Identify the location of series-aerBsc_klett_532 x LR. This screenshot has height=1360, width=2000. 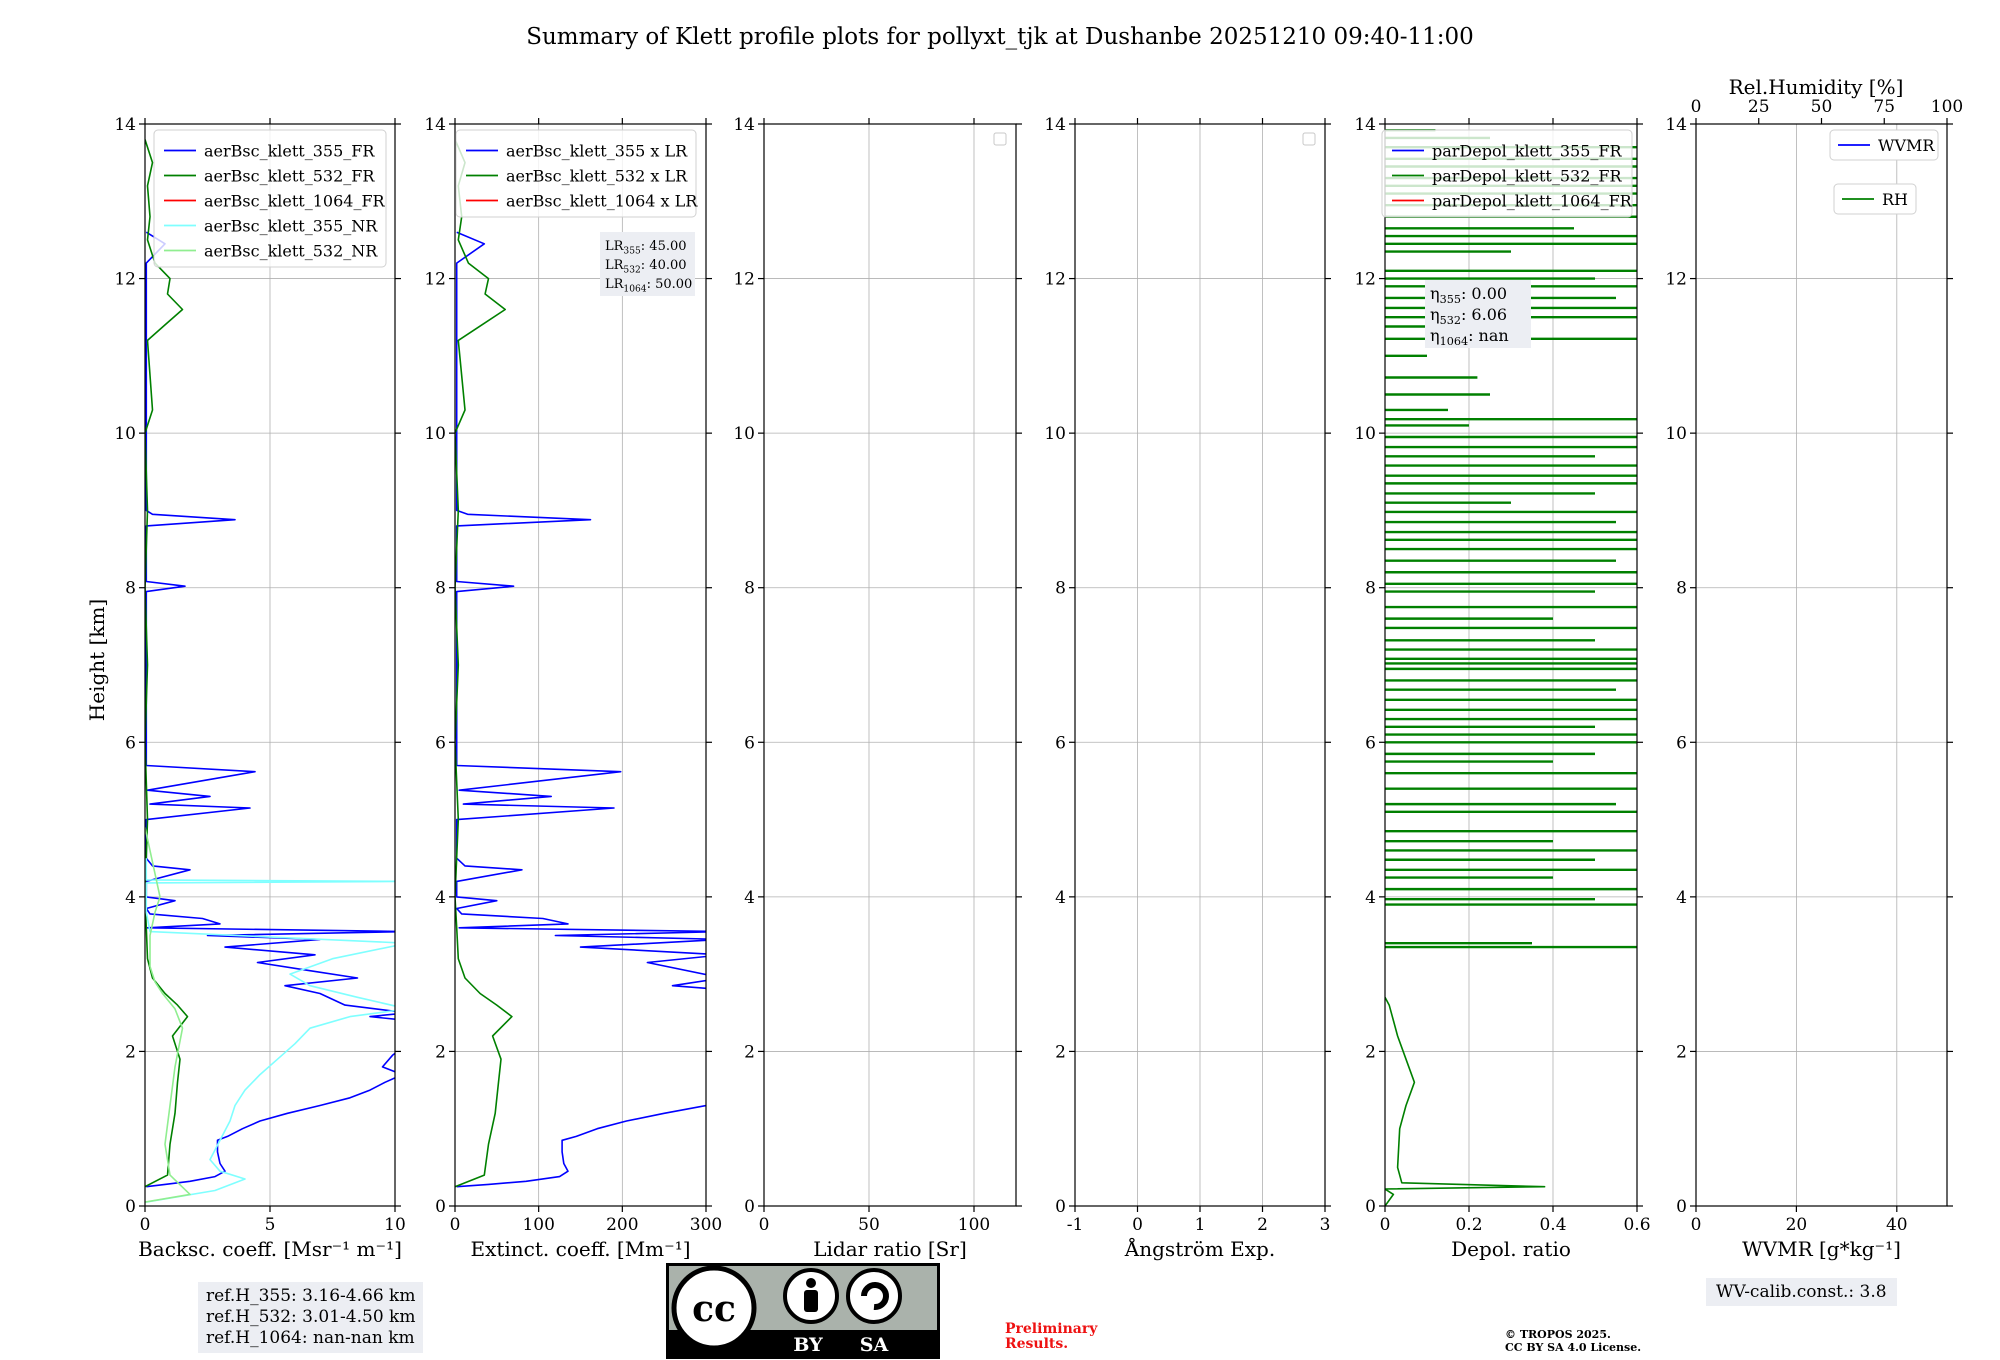
(484, 663).